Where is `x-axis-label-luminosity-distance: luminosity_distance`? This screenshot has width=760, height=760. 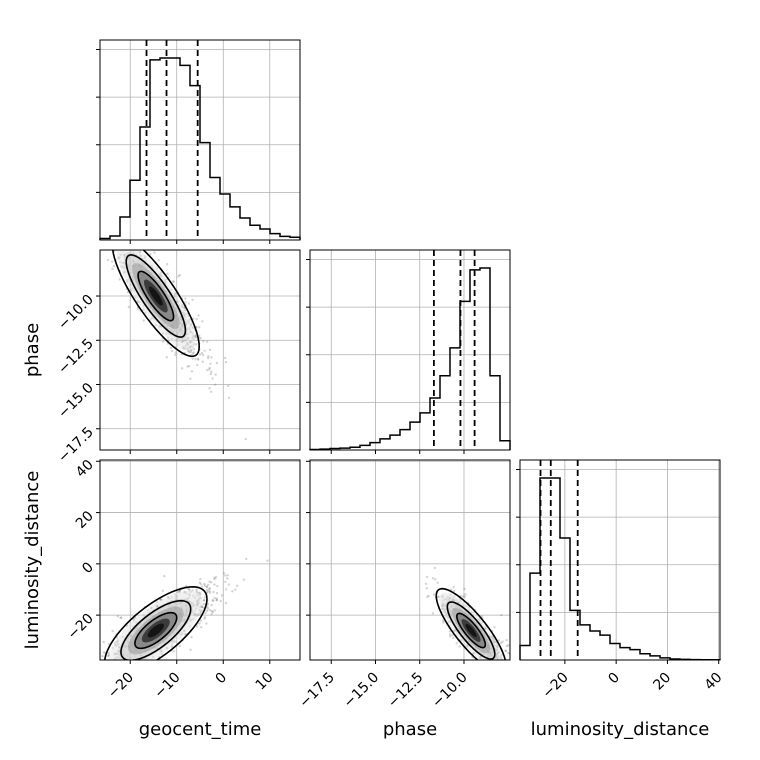 x-axis-label-luminosity-distance: luminosity_distance is located at coordinates (620, 729).